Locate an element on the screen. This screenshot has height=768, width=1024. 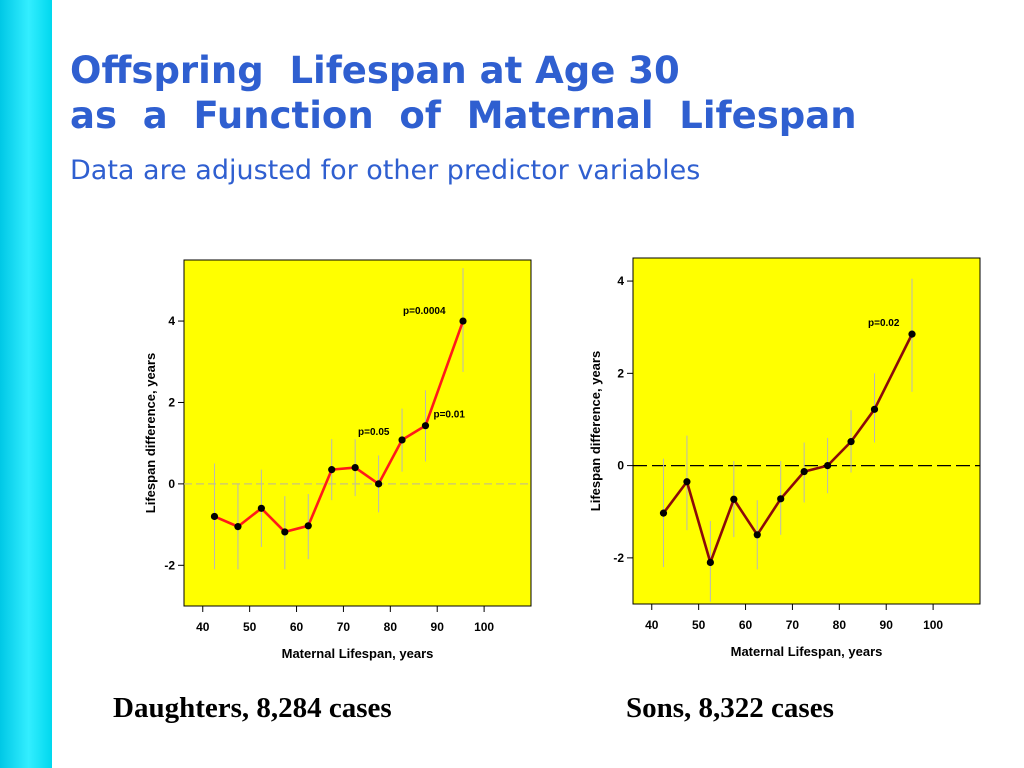
sons-caption: Sons, 8,322 cases is located at coordinates (730, 708).